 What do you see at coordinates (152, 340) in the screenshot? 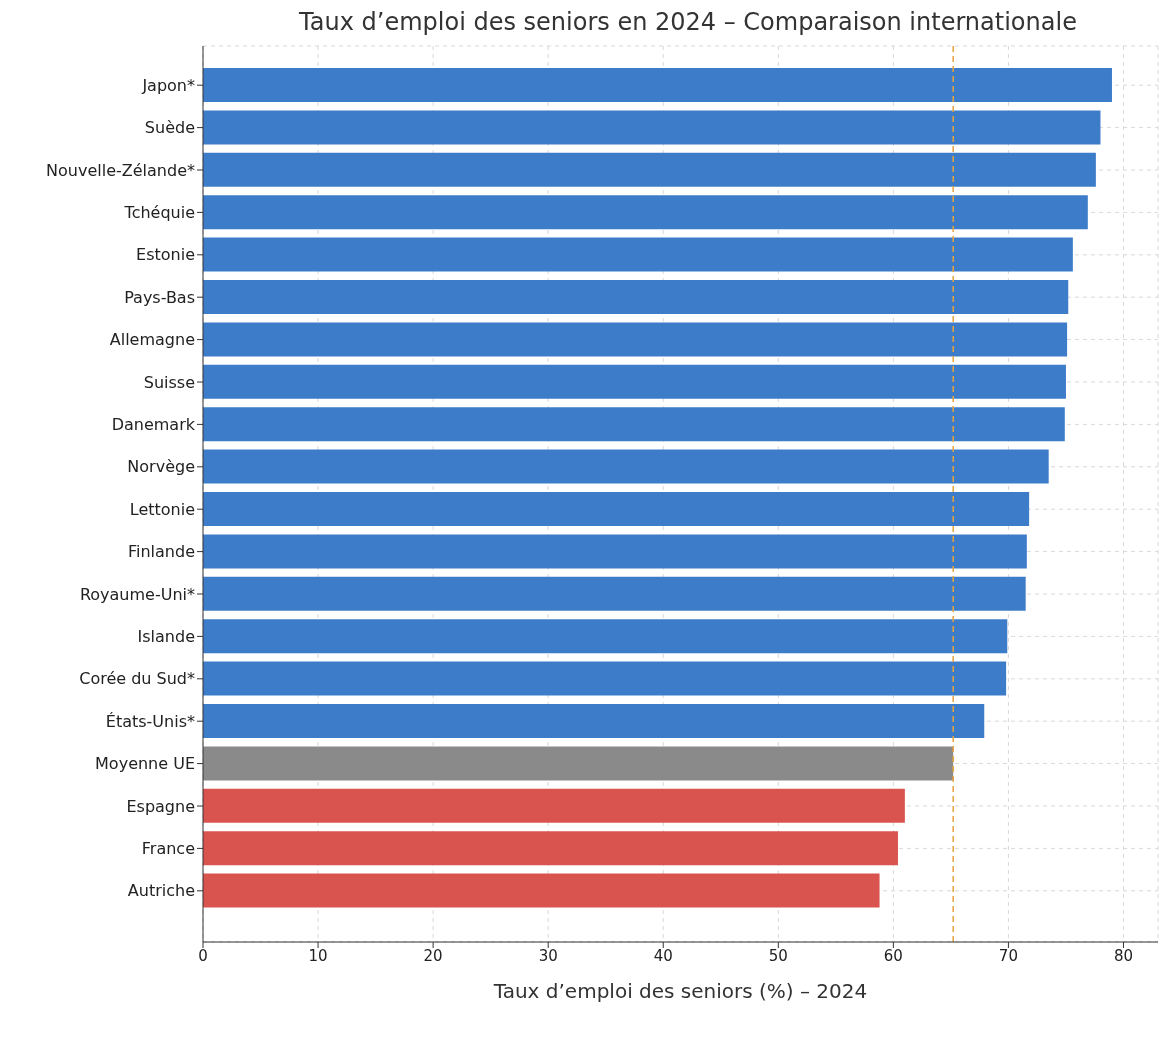
I see `y-tick-label: Allemagne` at bounding box center [152, 340].